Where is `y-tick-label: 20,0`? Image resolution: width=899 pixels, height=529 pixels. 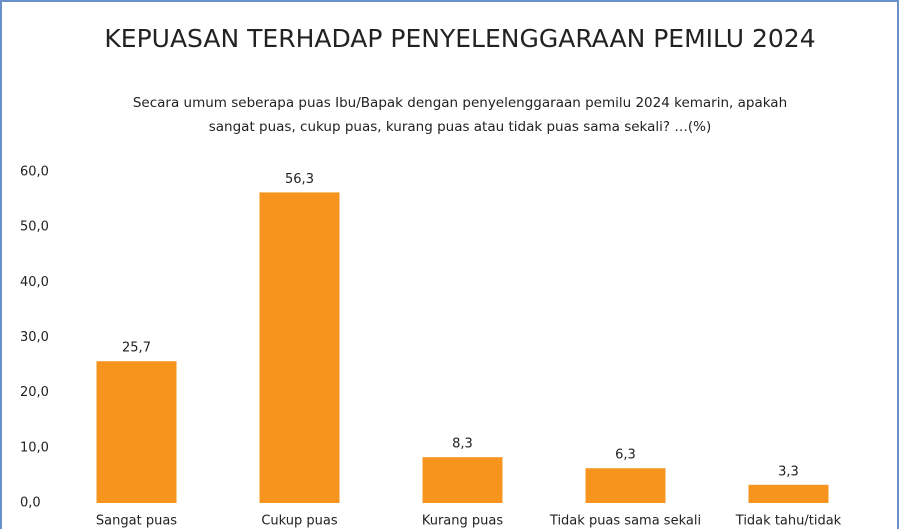 y-tick-label: 20,0 is located at coordinates (34, 392).